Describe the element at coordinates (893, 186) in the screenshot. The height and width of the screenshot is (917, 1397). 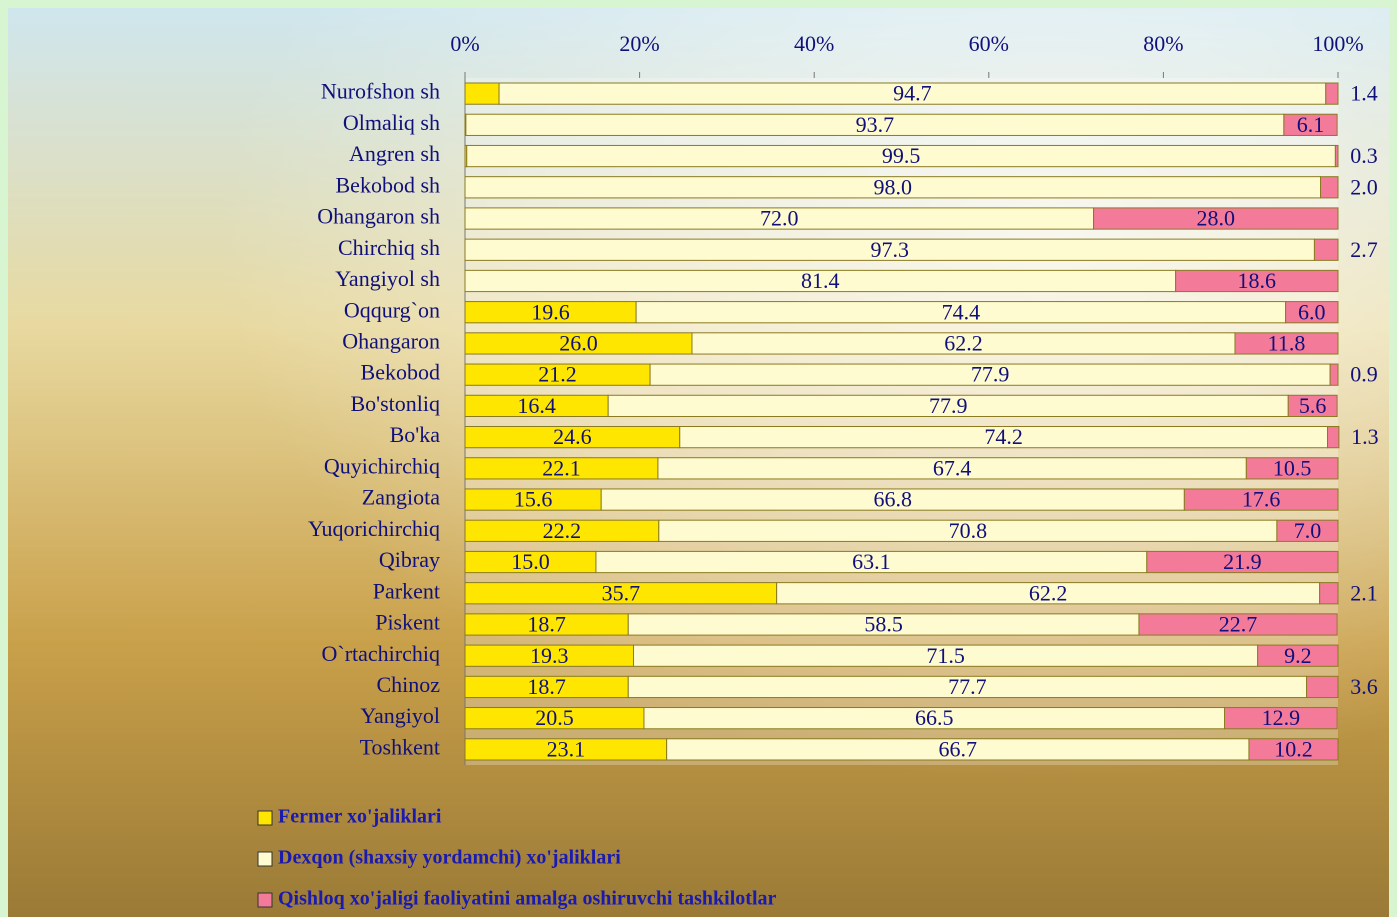
I see `value-label: 98.0` at that location.